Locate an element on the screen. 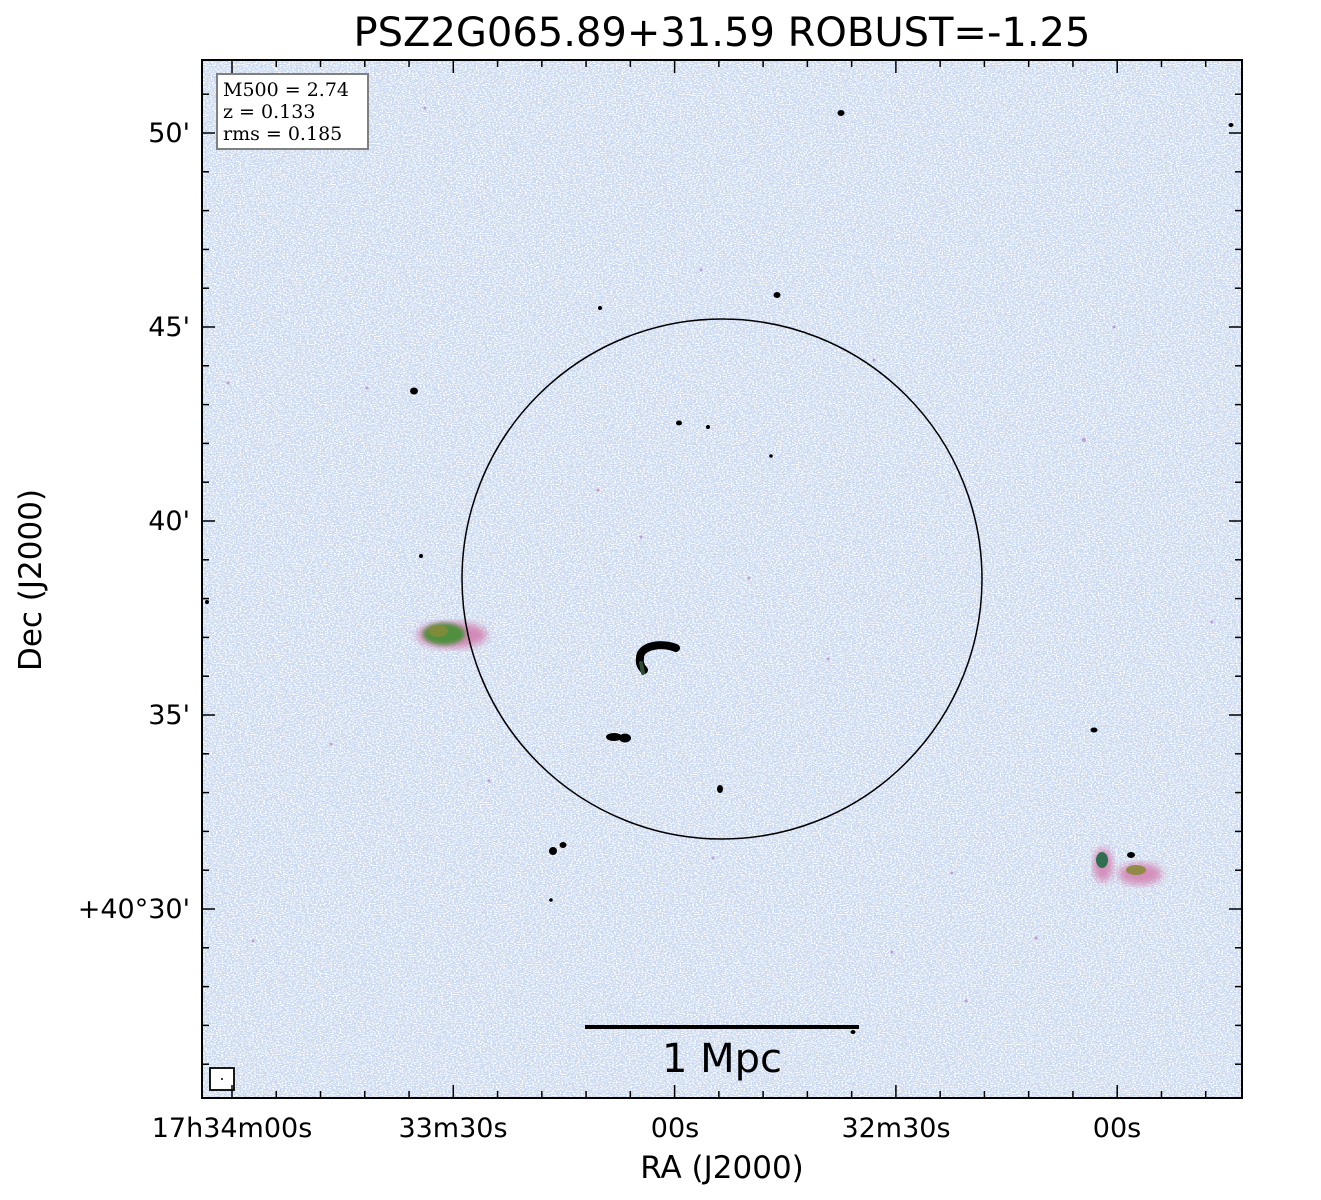 The width and height of the screenshot is (1321, 1200). x-tick-labels: 17h34m00s 33m30s 00s 32m30s 00s is located at coordinates (647, 1128).